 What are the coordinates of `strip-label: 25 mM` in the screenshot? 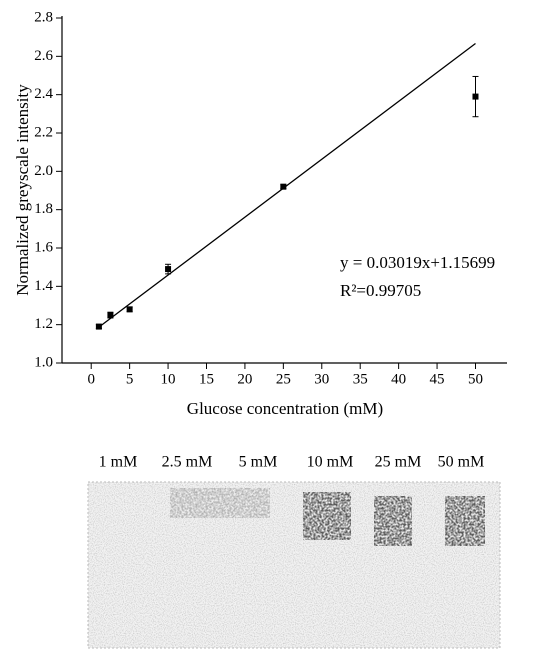 It's located at (398, 462).